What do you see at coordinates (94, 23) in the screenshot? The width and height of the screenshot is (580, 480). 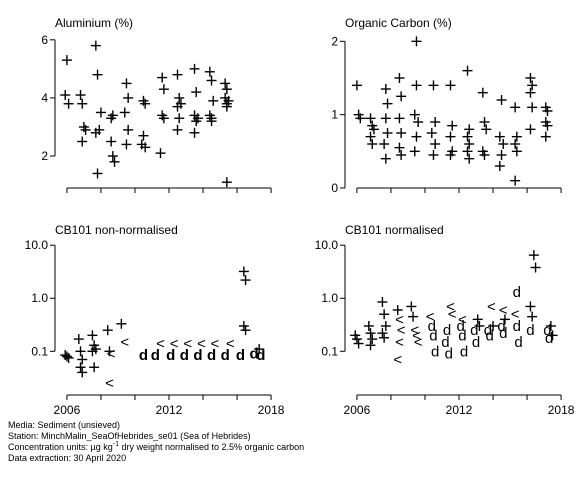 I see `chart-title: Aluminium (%)` at bounding box center [94, 23].